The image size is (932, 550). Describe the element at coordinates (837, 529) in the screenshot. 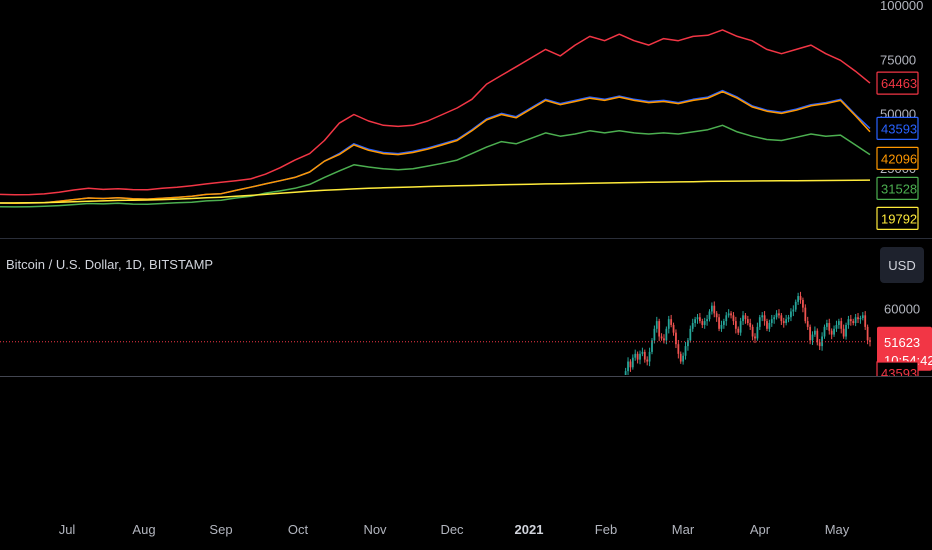

I see `x-tick-label: May` at that location.